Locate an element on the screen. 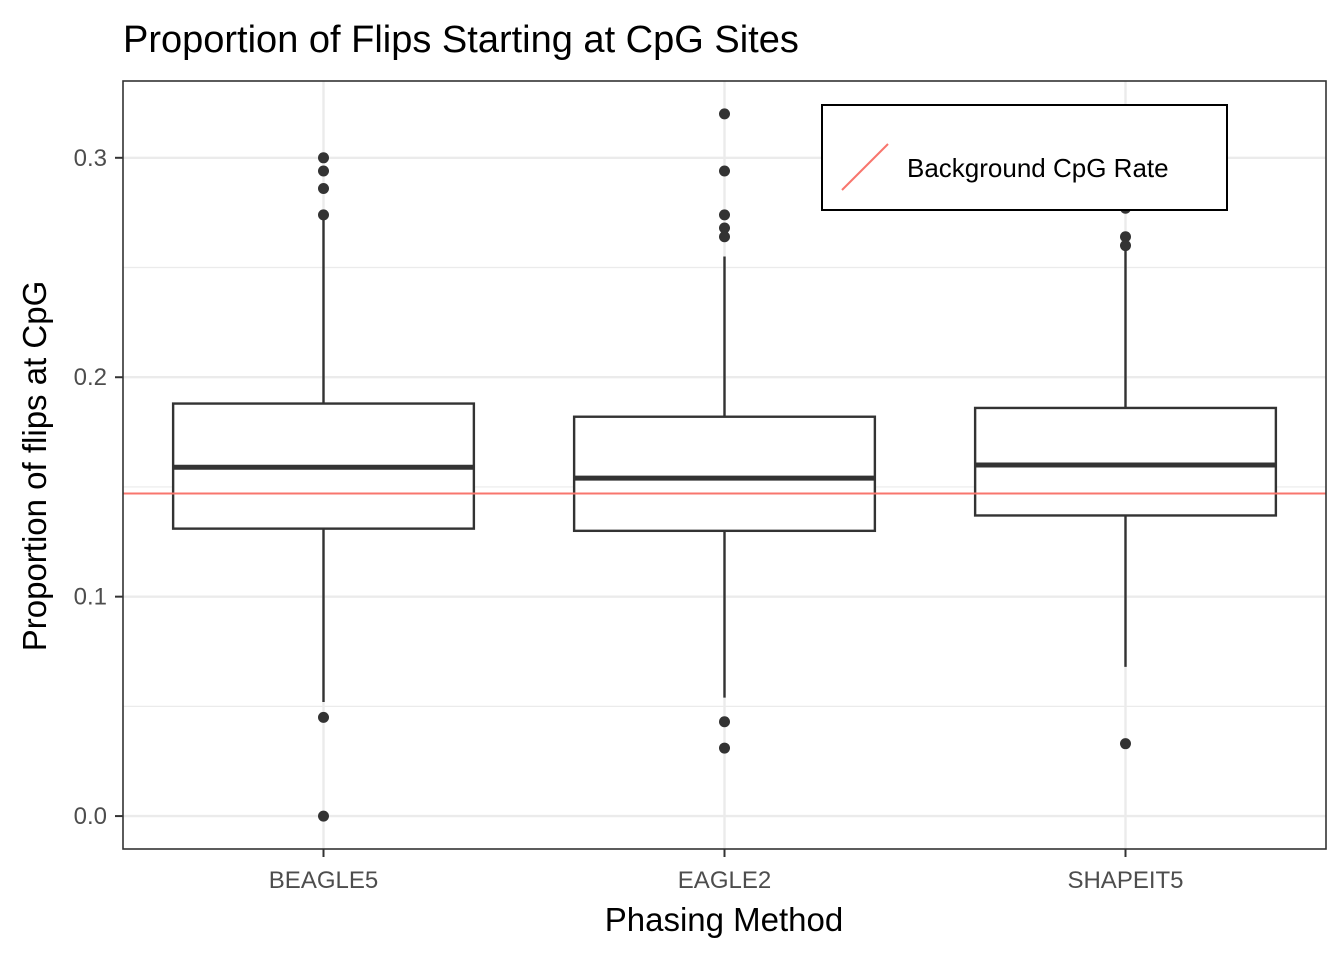 The image size is (1344, 960). y-axis-title: Proportion of flips at CpG is located at coordinates (34, 466).